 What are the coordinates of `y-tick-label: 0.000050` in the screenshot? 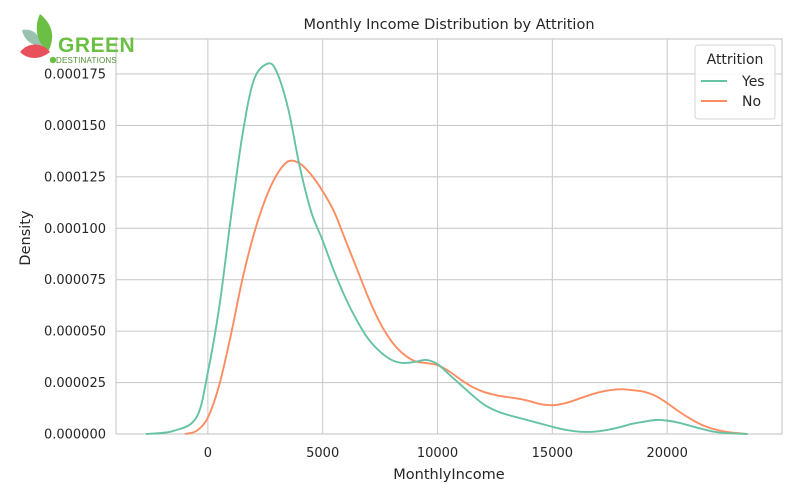 It's located at (75, 332).